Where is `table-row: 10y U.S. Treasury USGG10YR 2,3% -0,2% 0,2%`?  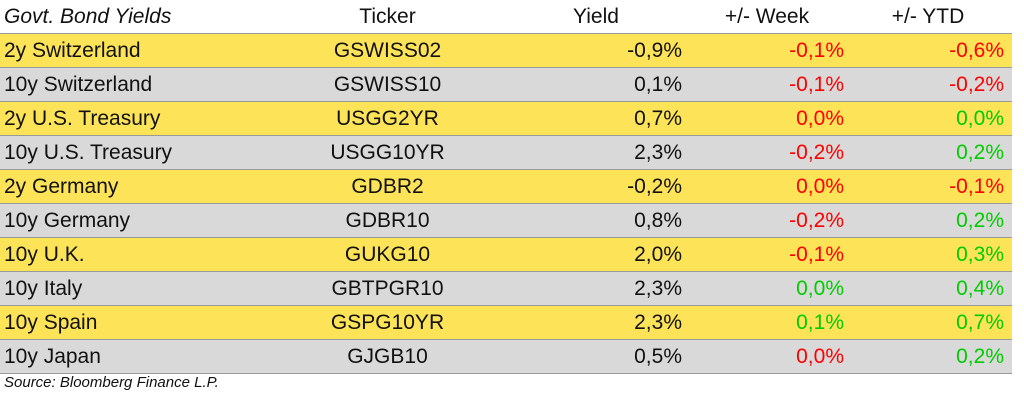
table-row: 10y U.S. Treasury USGG10YR 2,3% -0,2% 0,2% is located at coordinates (506, 152).